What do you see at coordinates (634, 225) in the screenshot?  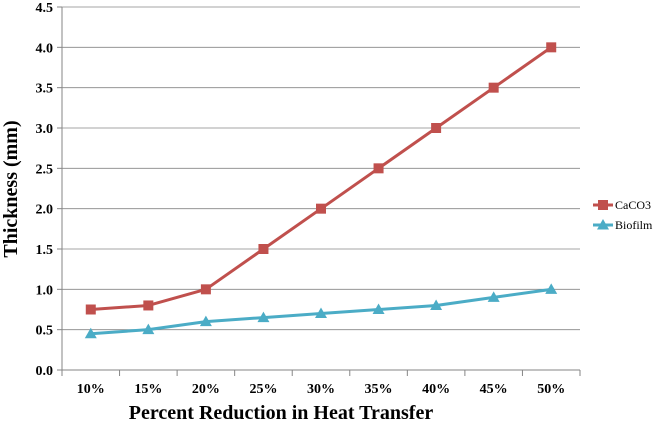 I see `legend-label: Biofilm` at bounding box center [634, 225].